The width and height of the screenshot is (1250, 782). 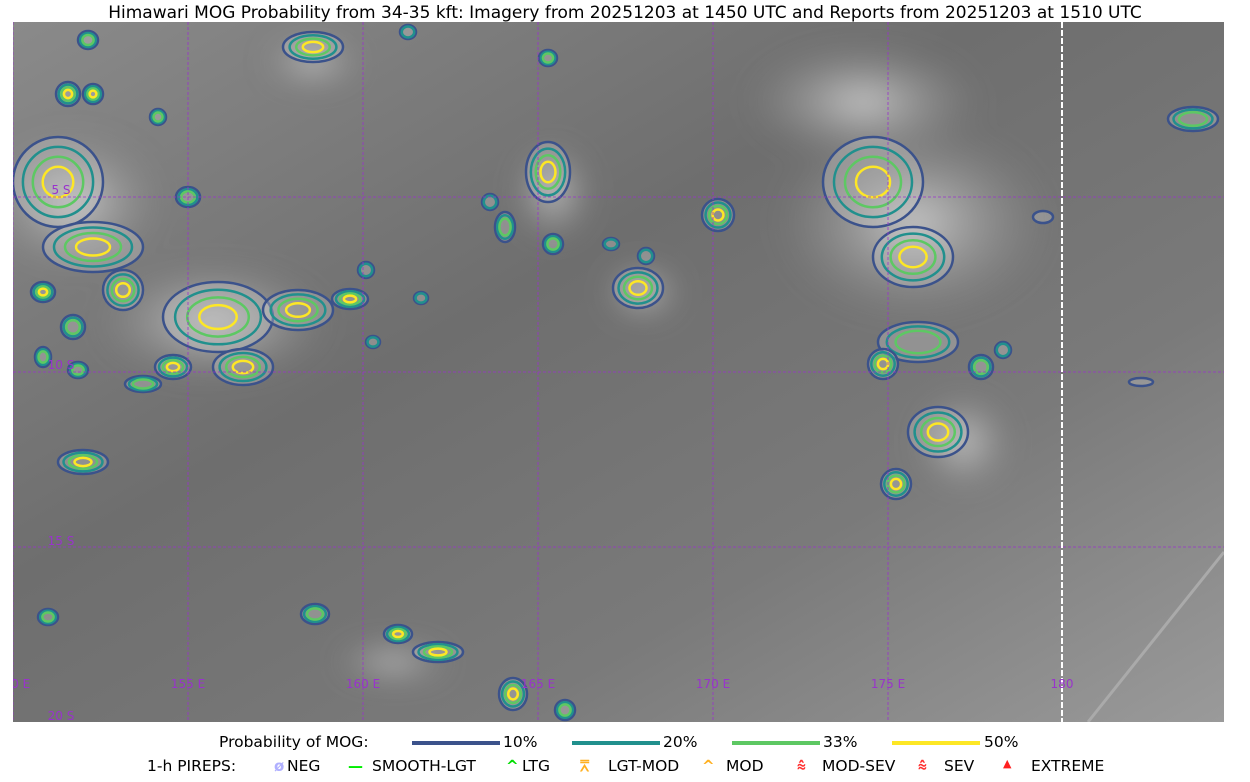 I want to click on latitude-label: 15 S, so click(x=61, y=541).